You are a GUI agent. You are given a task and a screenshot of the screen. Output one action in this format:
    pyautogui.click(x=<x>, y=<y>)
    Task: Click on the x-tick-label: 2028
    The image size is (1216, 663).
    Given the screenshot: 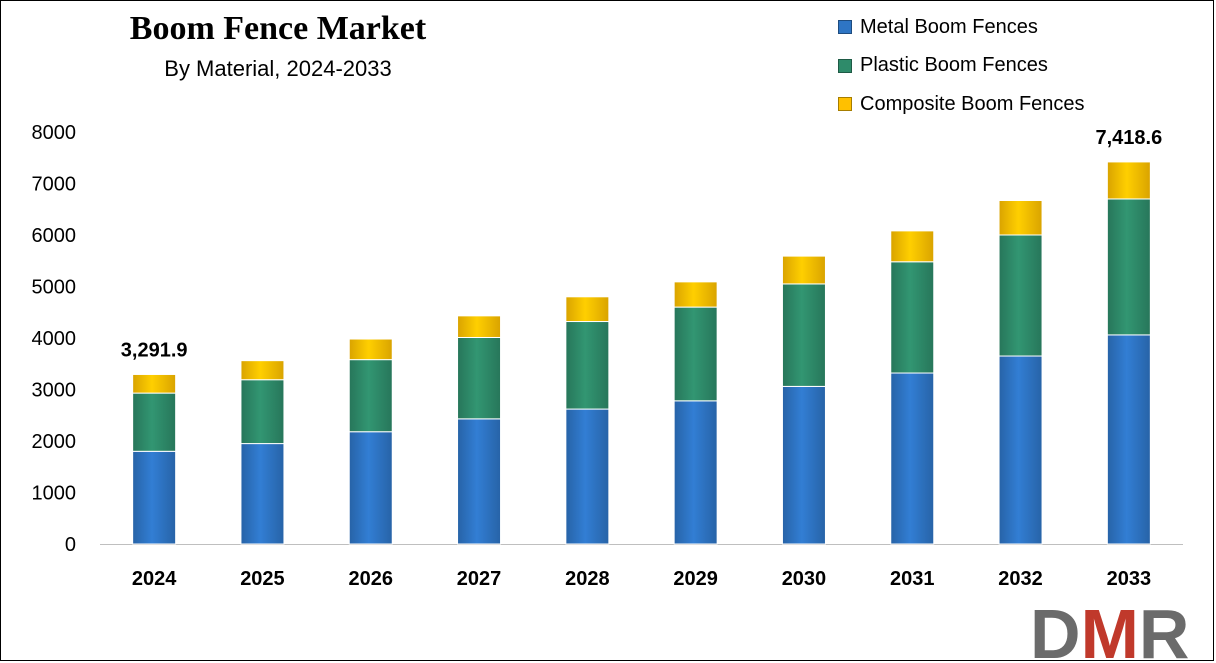 What is the action you would take?
    pyautogui.click(x=587, y=579)
    